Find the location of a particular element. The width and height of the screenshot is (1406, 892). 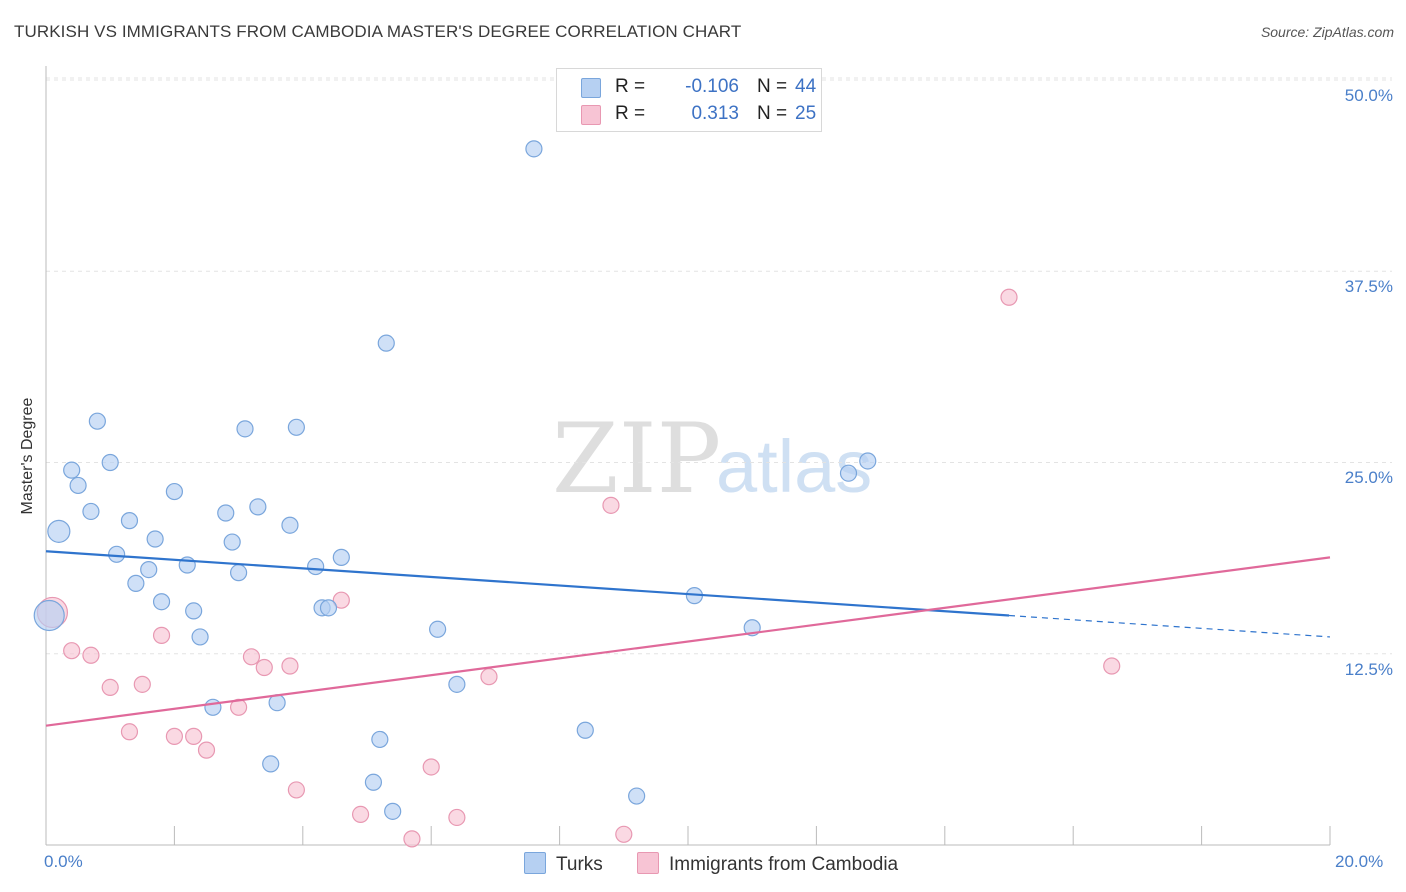

bottom-legend-turks: Turks is located at coordinates (563, 864).